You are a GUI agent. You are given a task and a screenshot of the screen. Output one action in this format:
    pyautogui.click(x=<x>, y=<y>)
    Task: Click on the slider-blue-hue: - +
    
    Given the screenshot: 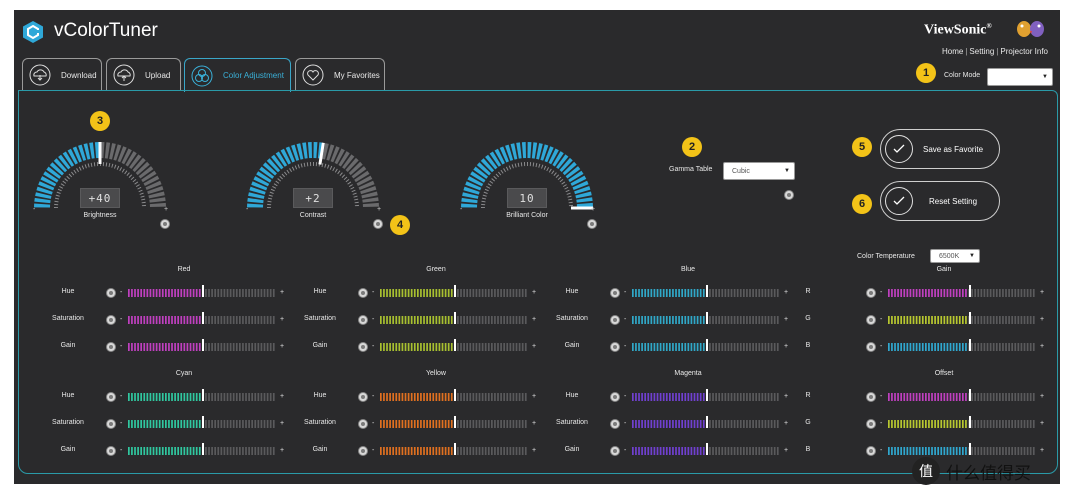 What is the action you would take?
    pyautogui.click(x=707, y=292)
    